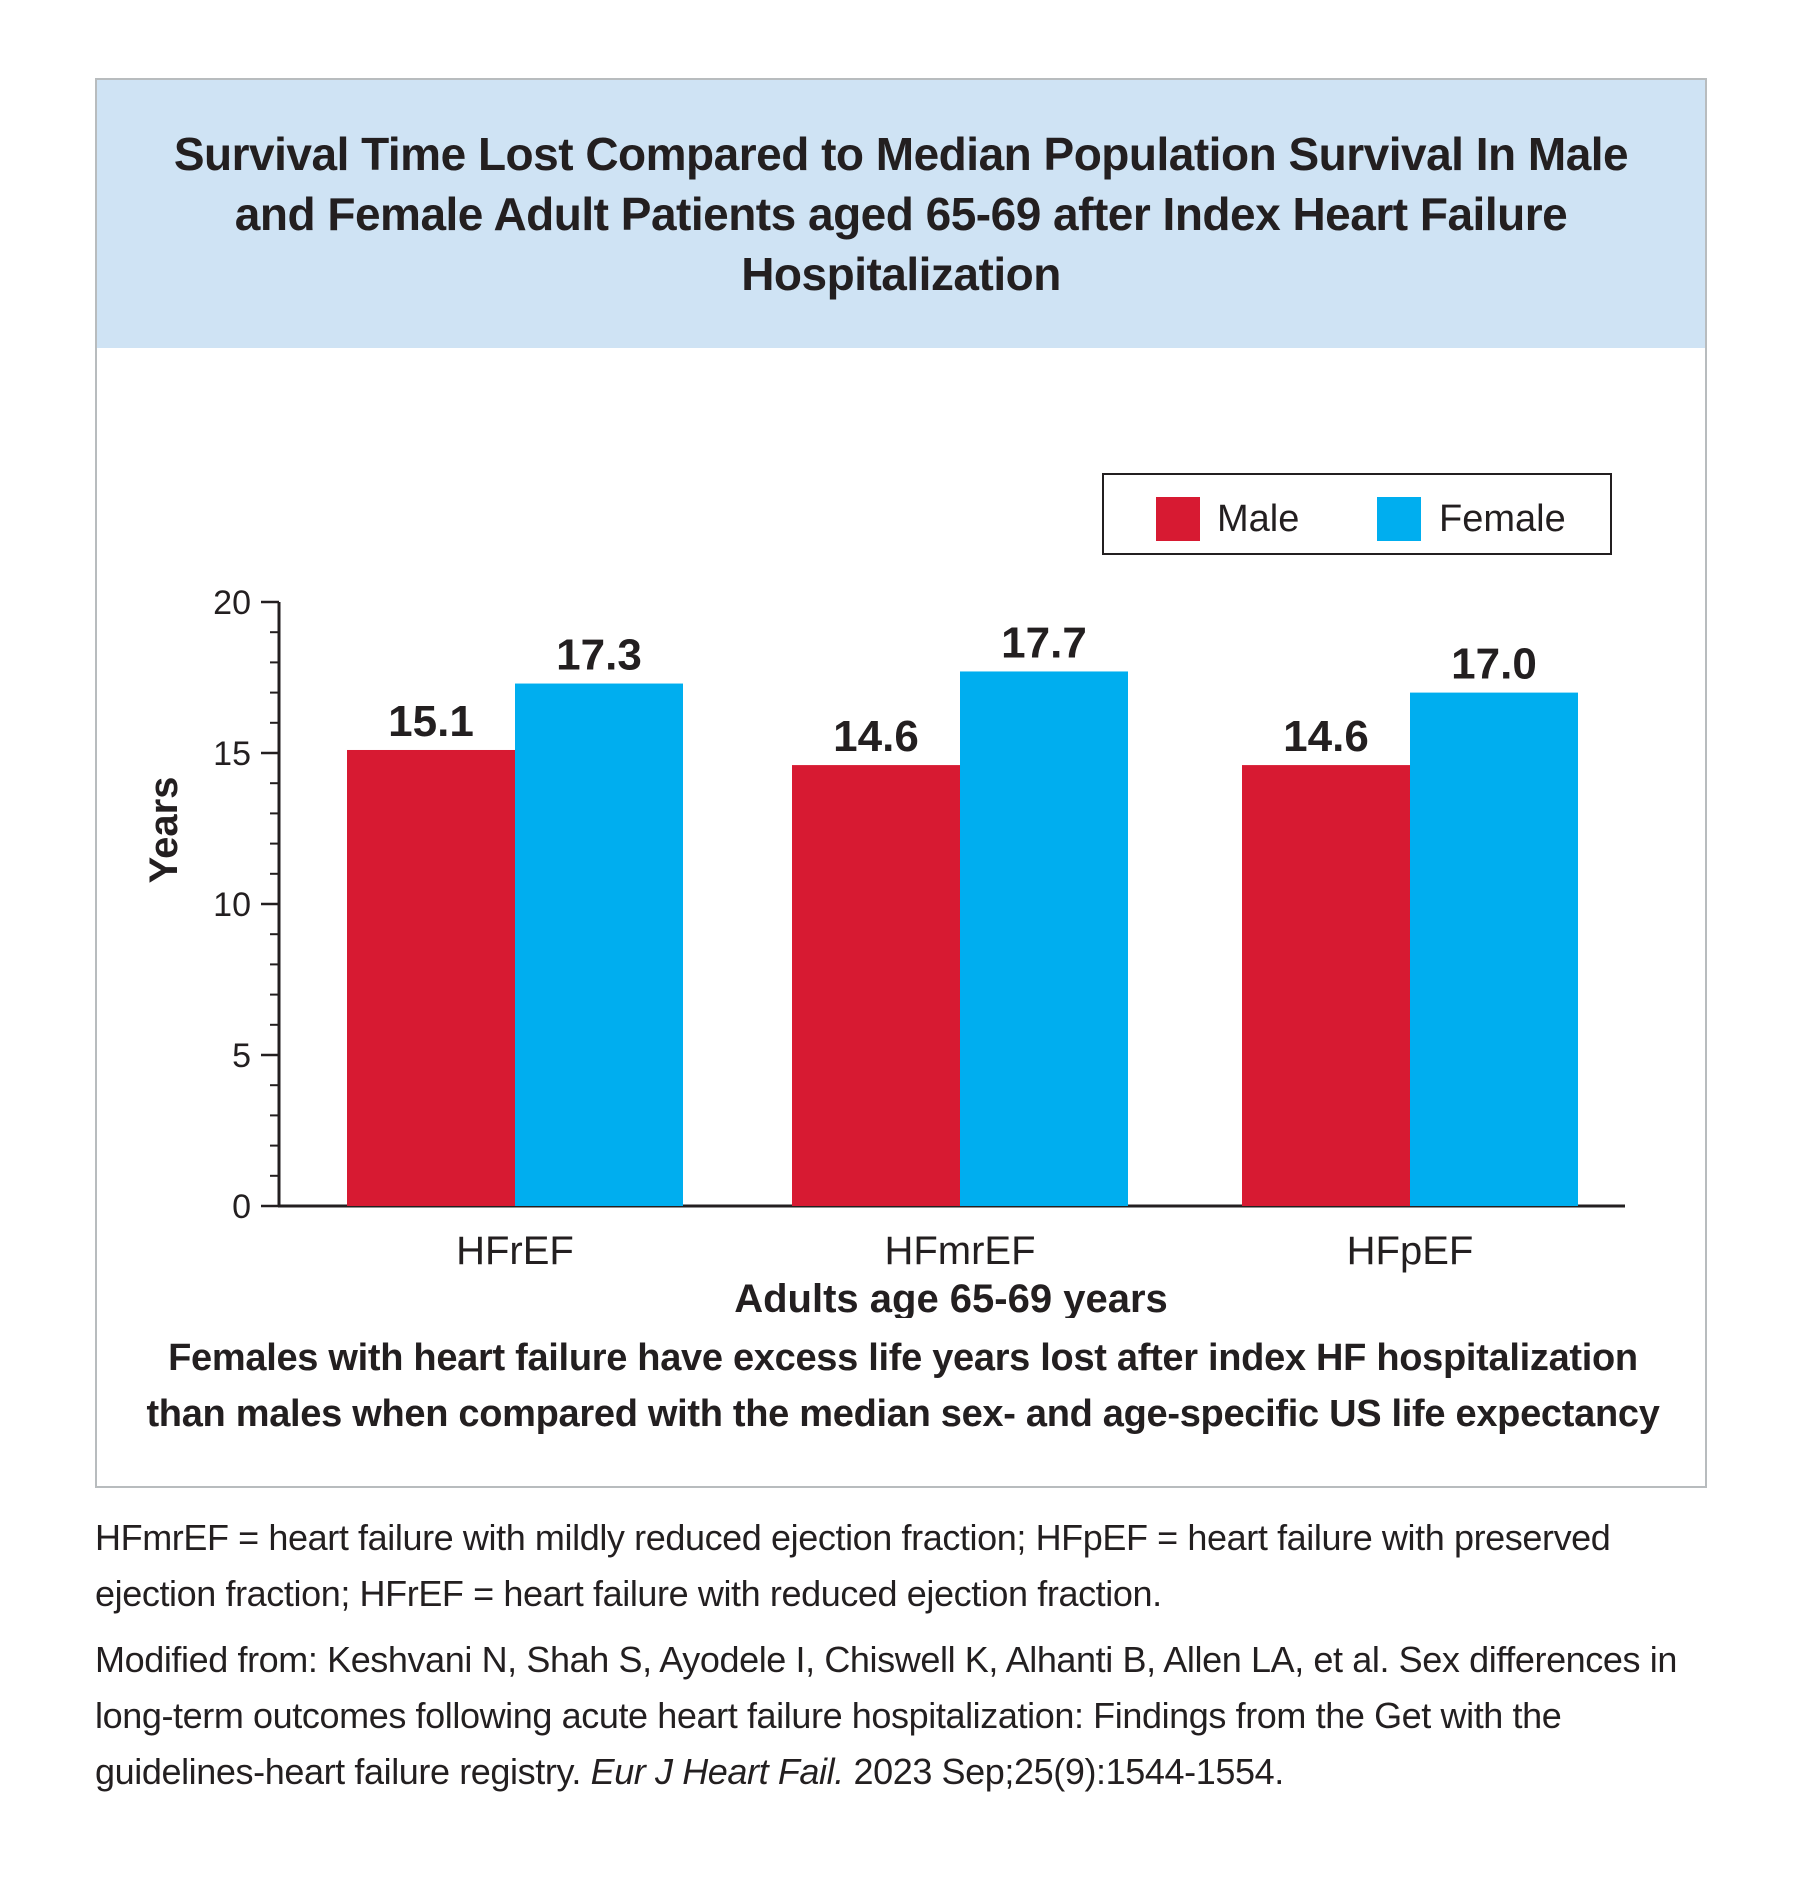  I want to click on y-tick-label: 0, so click(241, 1207).